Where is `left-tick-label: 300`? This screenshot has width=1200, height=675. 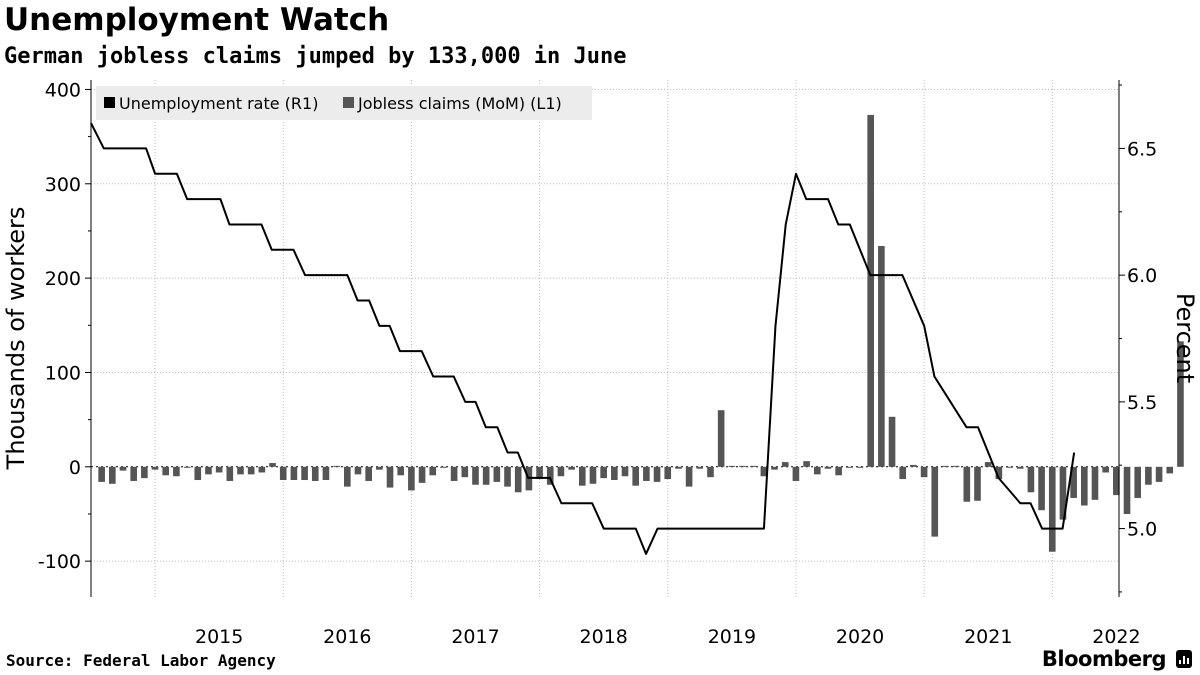 left-tick-label: 300 is located at coordinates (63, 185).